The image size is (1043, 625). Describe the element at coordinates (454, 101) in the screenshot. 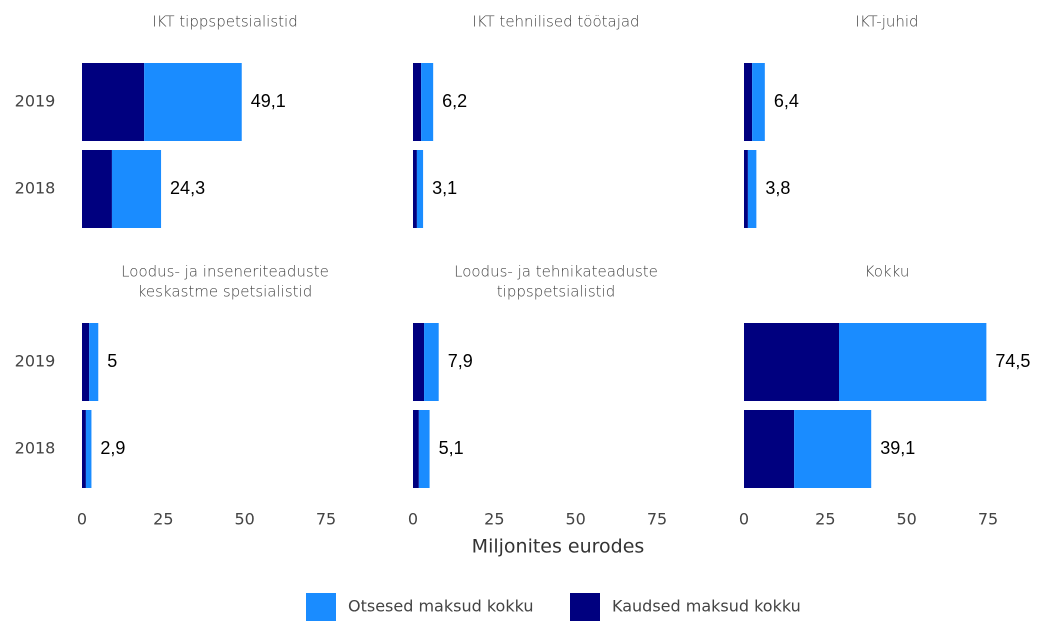

I see `data-label: 6,2` at that location.